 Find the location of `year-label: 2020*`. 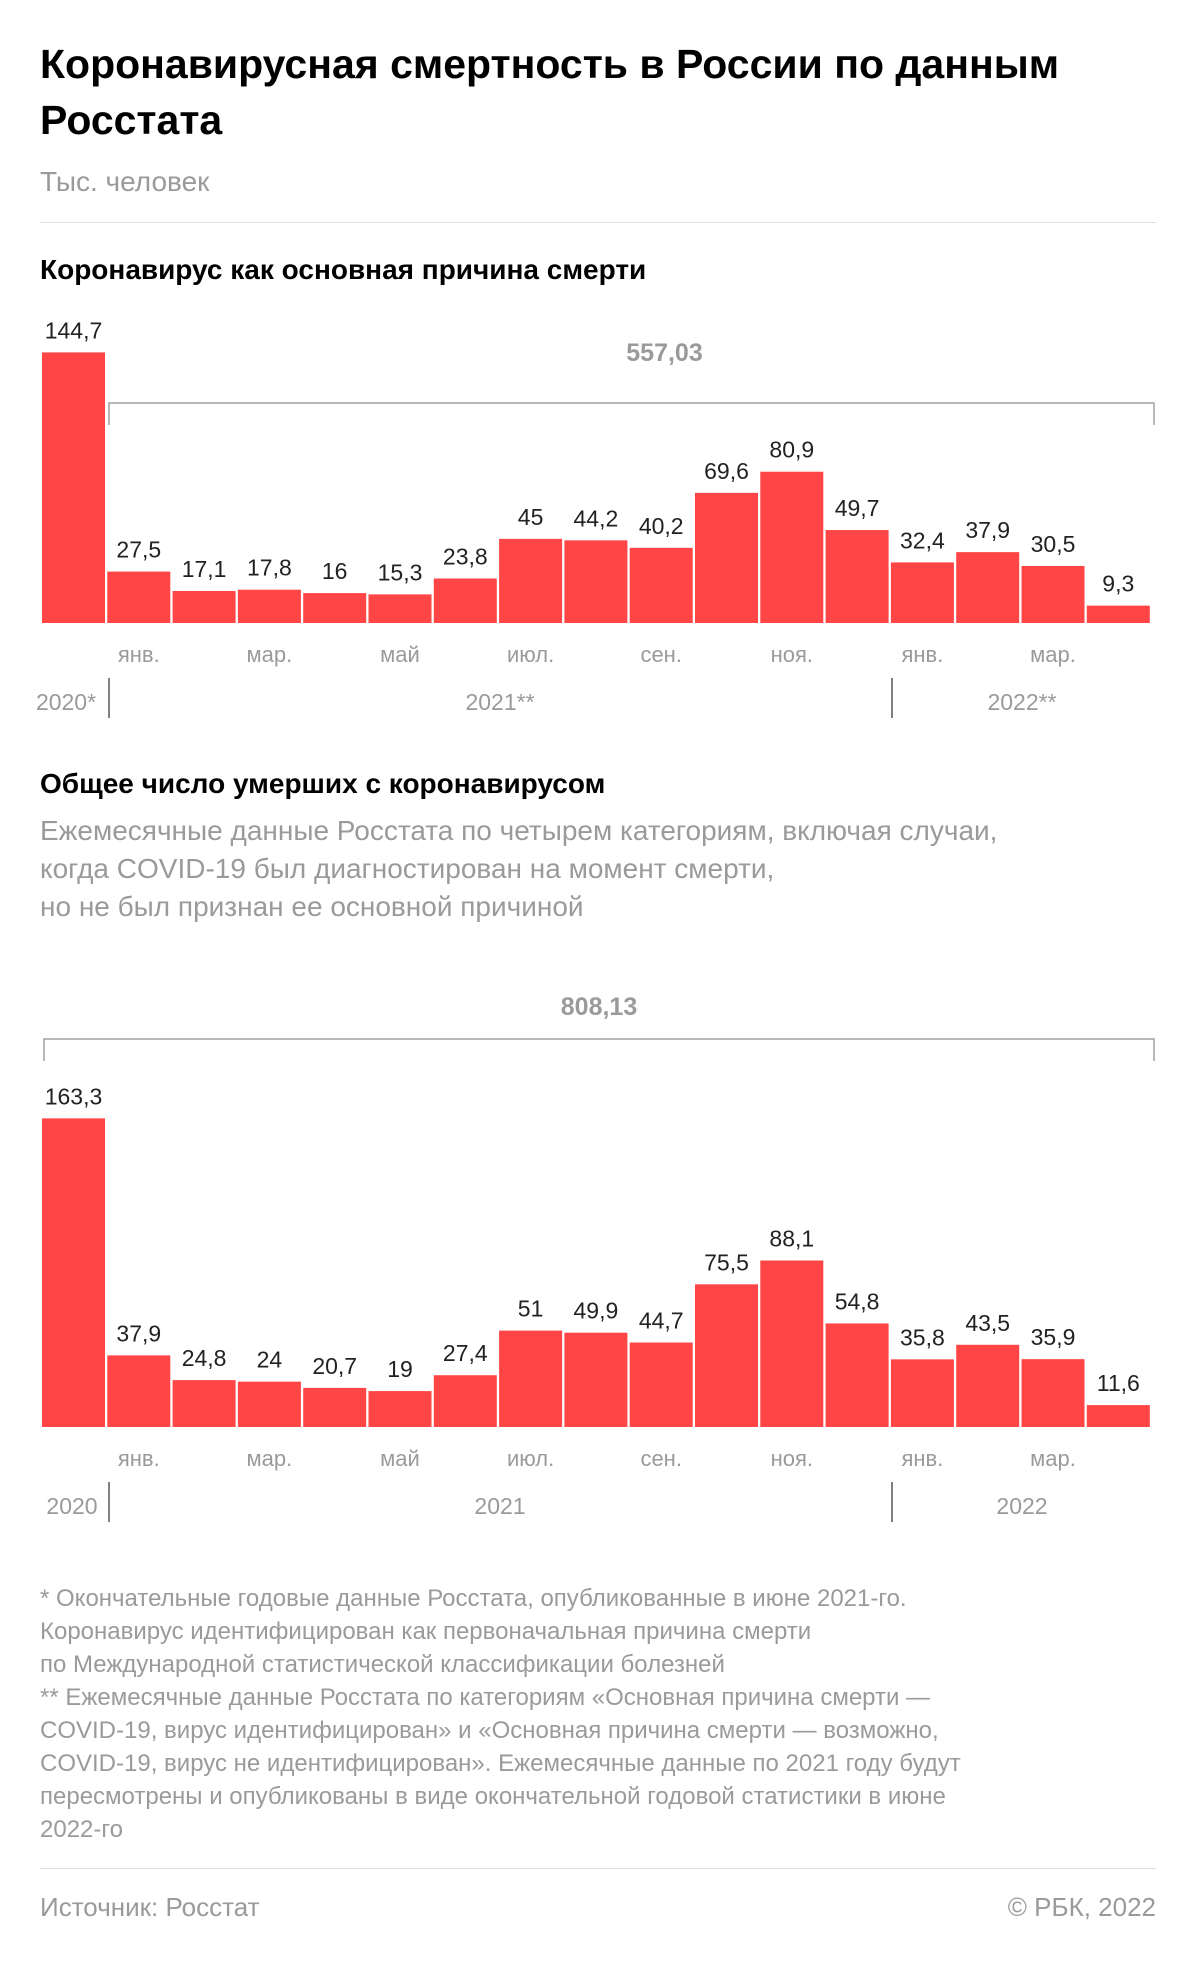

year-label: 2020* is located at coordinates (66, 702).